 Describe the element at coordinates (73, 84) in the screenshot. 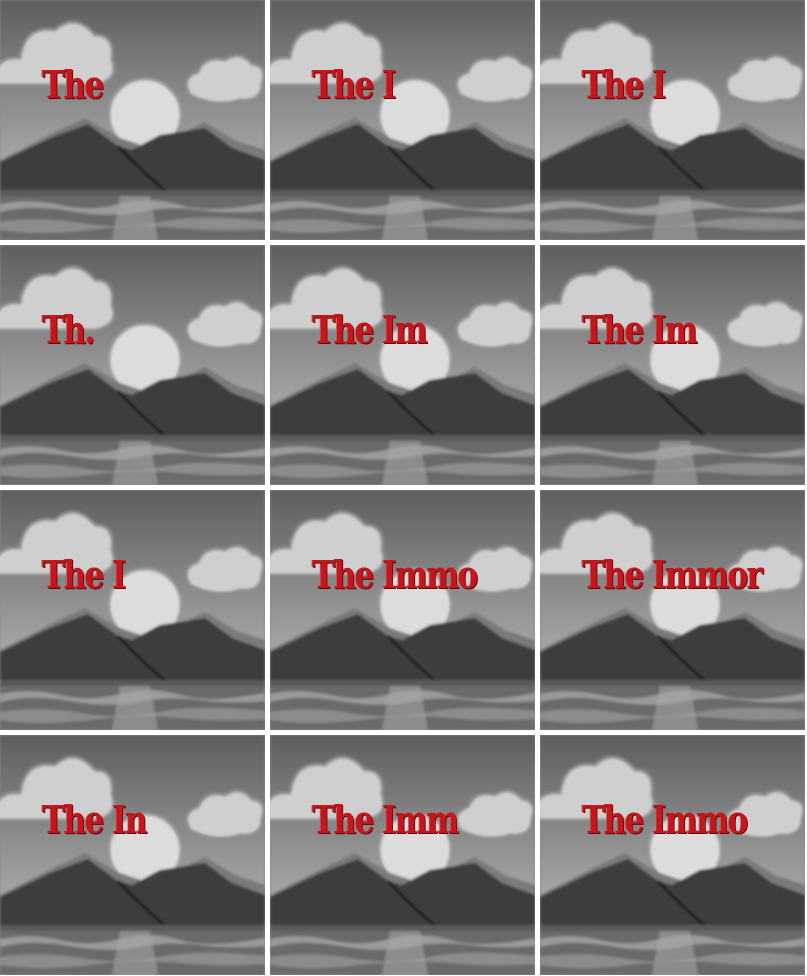

I see `frame-caption: The` at that location.